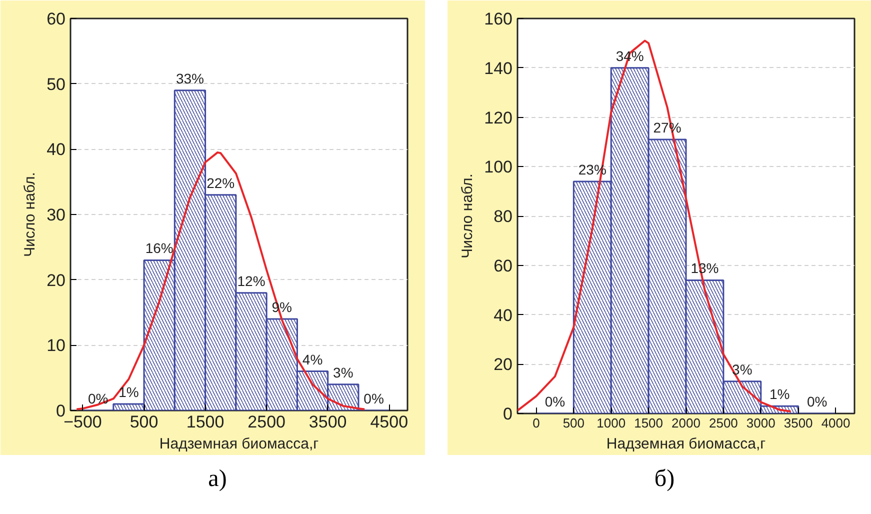  What do you see at coordinates (611, 423) in the screenshot?
I see `x-tick-label: 1000` at bounding box center [611, 423].